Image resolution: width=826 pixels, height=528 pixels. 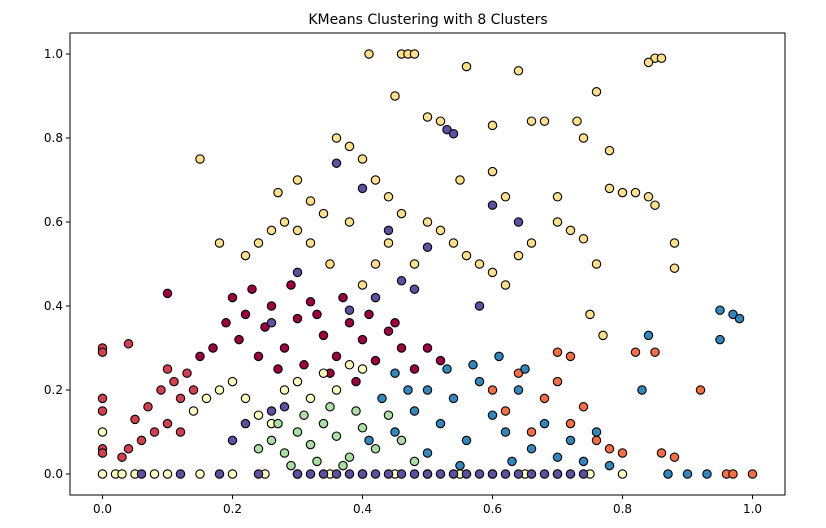 I want to click on x-tick-label: 1.0, so click(x=752, y=509).